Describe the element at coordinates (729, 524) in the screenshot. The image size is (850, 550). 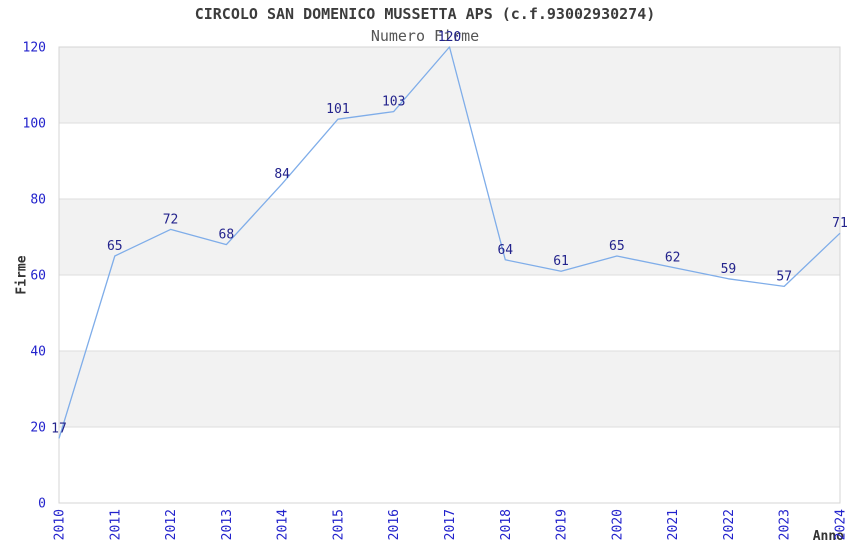
I see `x-tick-label: 2022` at that location.